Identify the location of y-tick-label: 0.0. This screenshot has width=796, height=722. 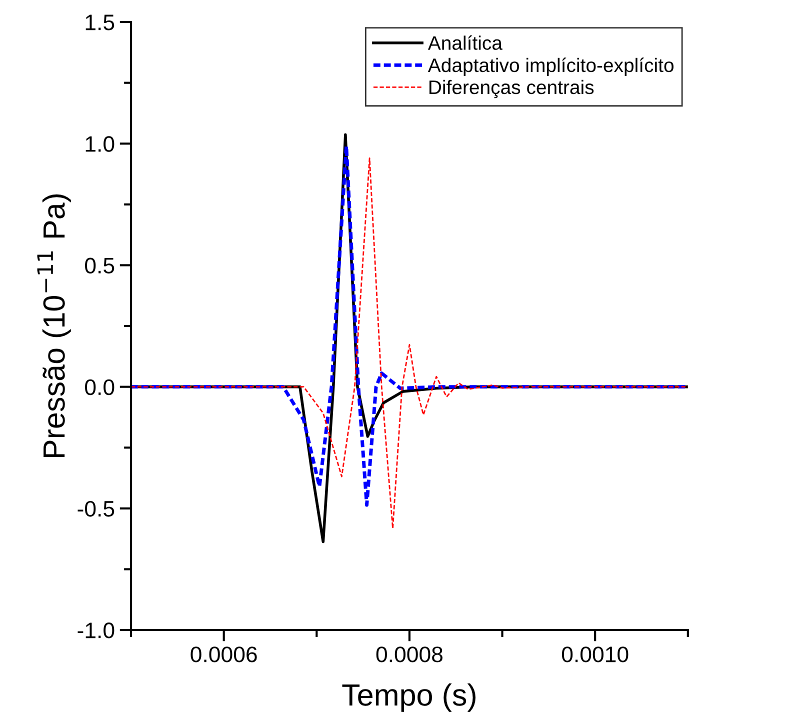
(99, 387).